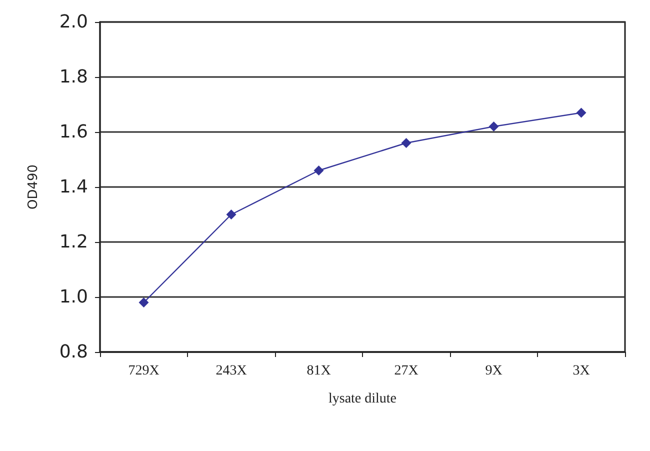  Describe the element at coordinates (73, 297) in the screenshot. I see `y-tick-label: 1.0` at that location.